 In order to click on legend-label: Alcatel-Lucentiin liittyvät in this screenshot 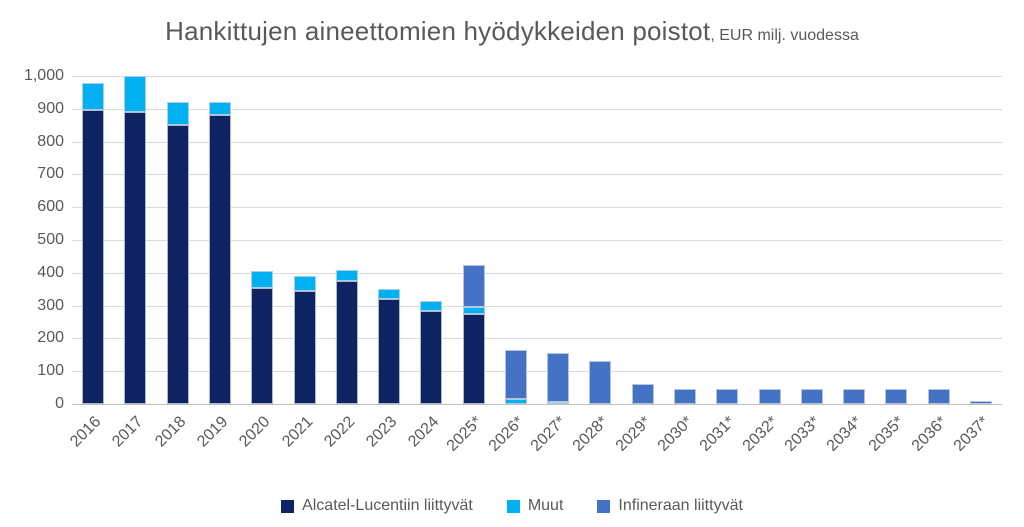, I will do `click(387, 505)`.